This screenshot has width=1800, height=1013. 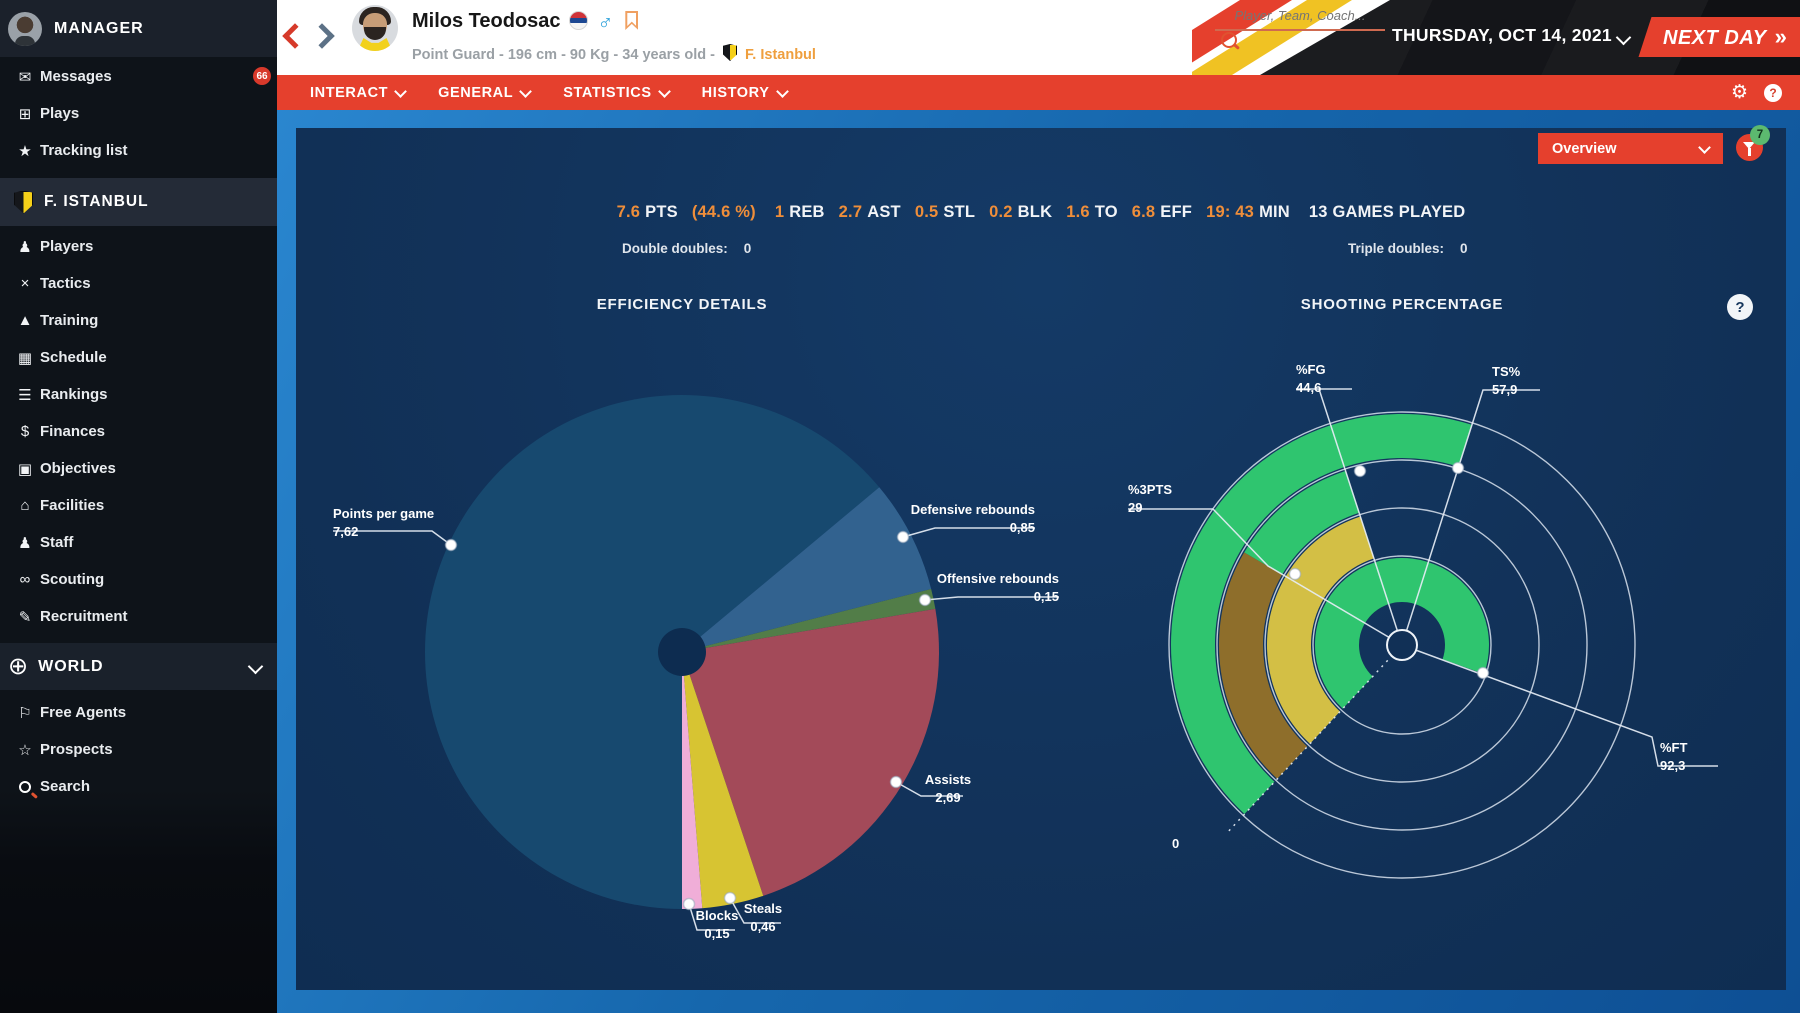 I want to click on stat-segment: 0.5 STL, so click(x=945, y=212).